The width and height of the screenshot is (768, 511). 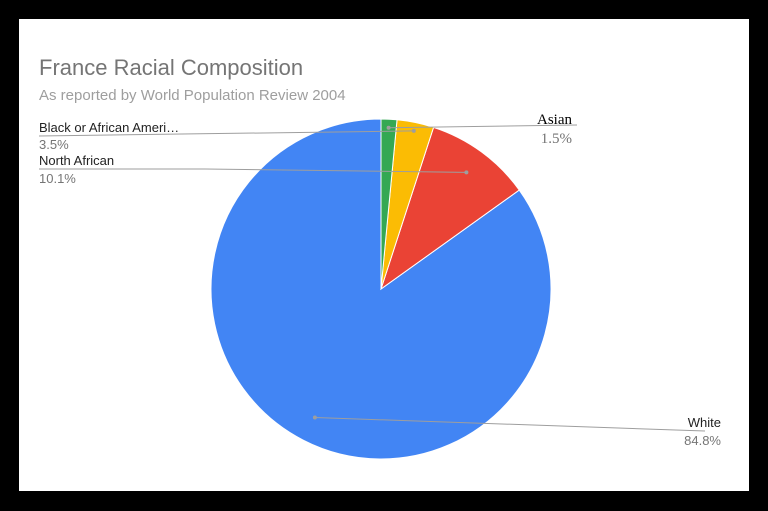 What do you see at coordinates (76, 160) in the screenshot?
I see `slice-label-north-african: North African` at bounding box center [76, 160].